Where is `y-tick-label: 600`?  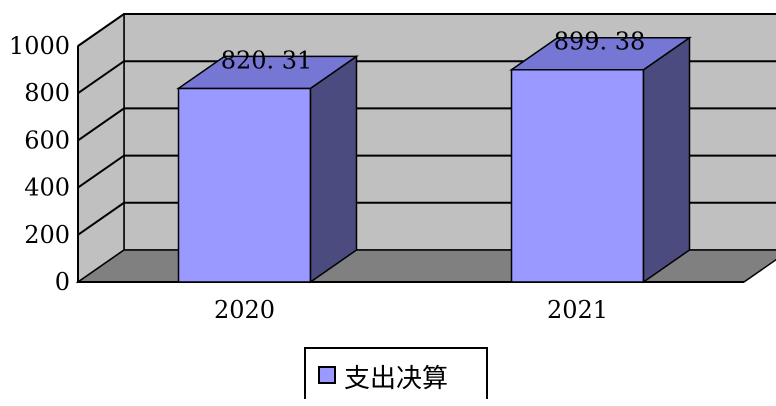 y-tick-label: 600 is located at coordinates (47, 140).